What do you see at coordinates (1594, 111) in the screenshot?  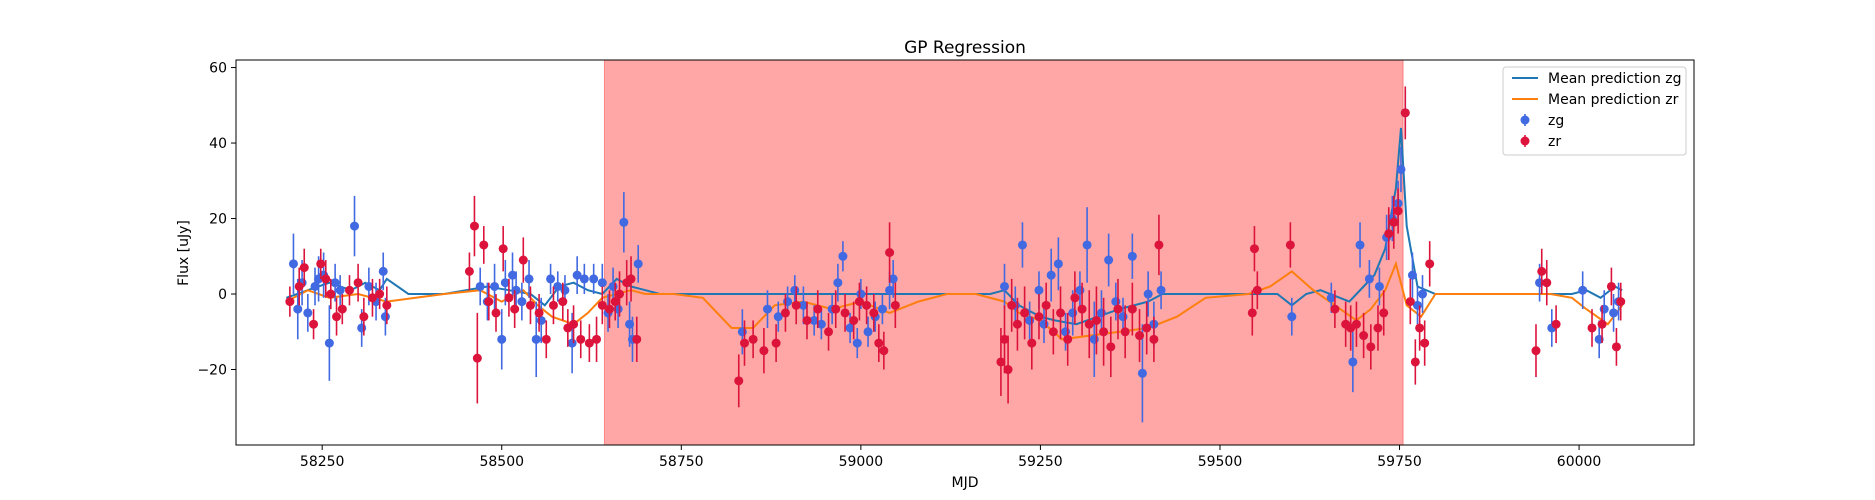 I see `legend: Mean prediction zg Mean prediction zr zg zr` at bounding box center [1594, 111].